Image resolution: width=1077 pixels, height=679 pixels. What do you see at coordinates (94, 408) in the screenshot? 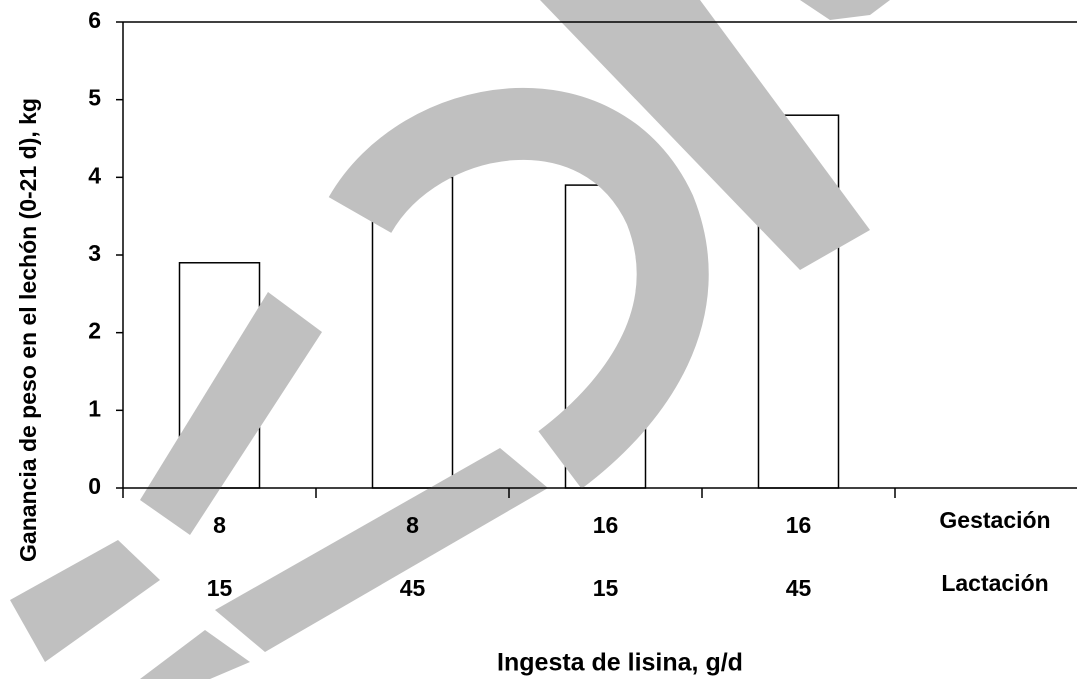
I see `y-tick-label: 1` at bounding box center [94, 408].